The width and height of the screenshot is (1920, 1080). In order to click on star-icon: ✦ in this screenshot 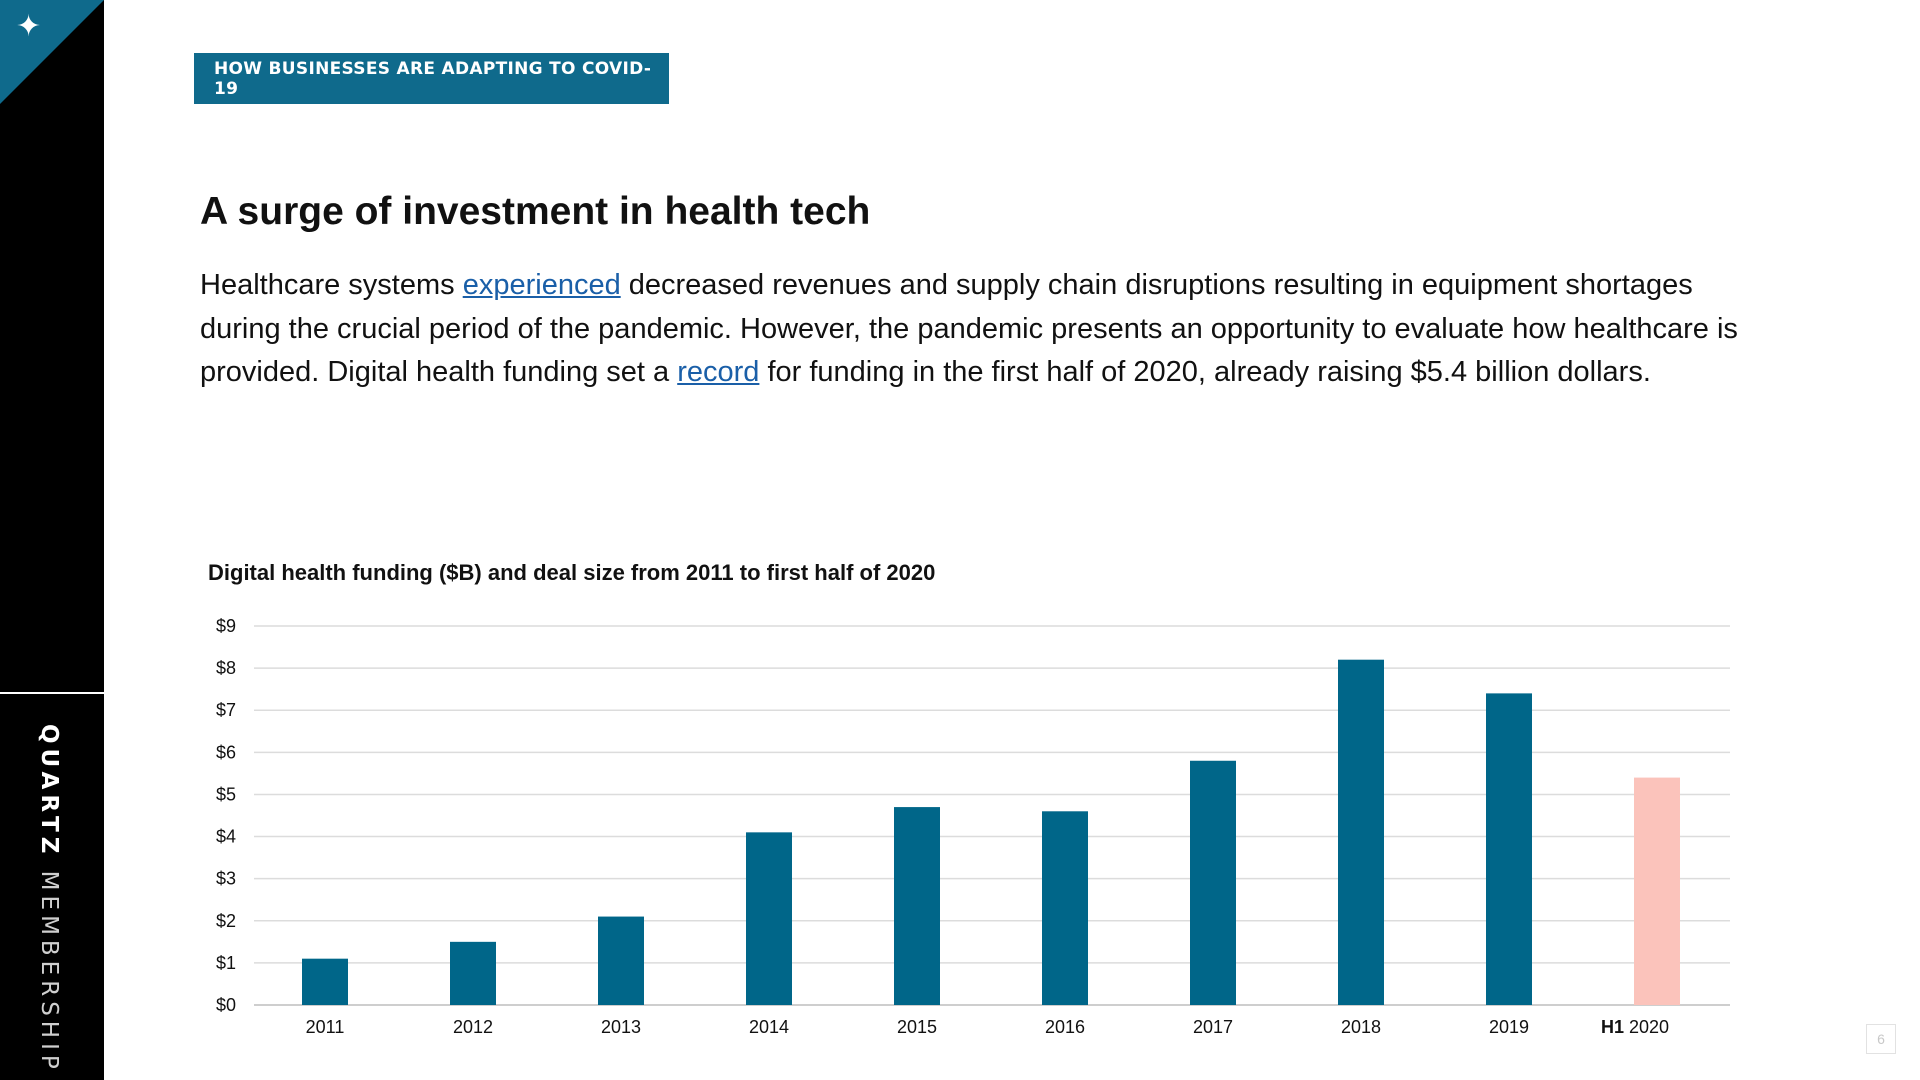, I will do `click(29, 26)`.